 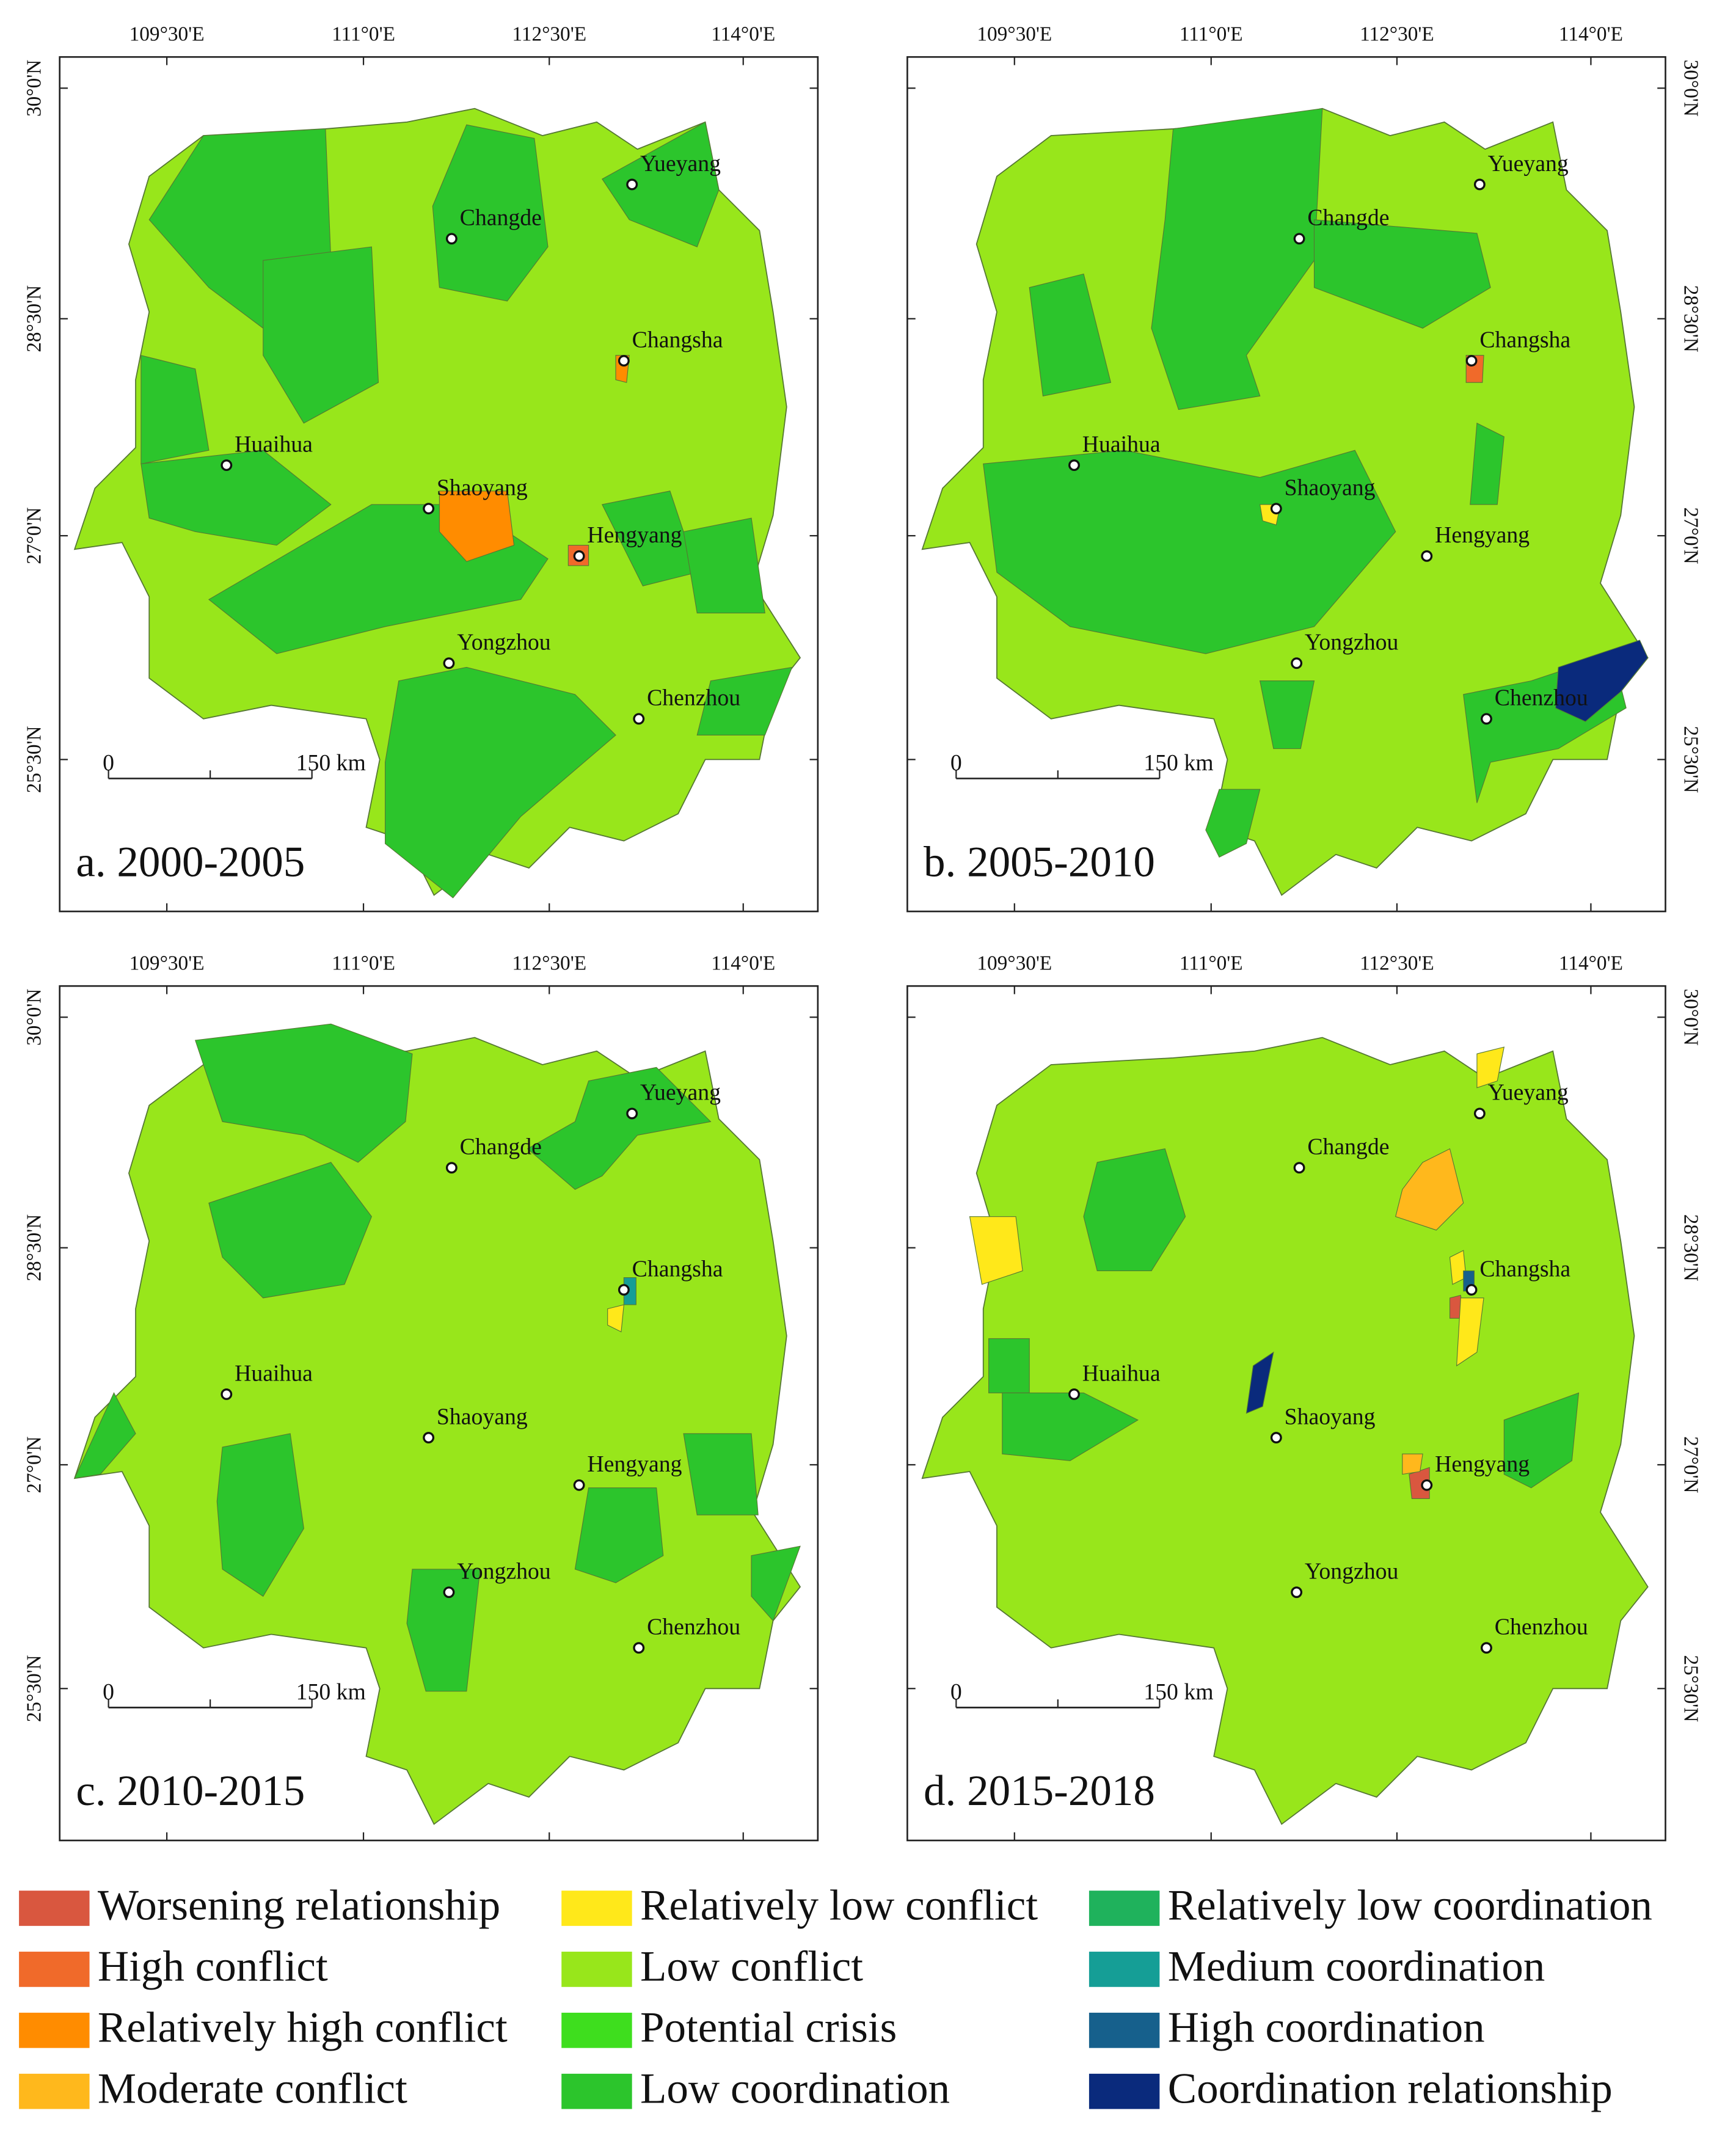 What do you see at coordinates (1410, 1906) in the screenshot?
I see `legend-label: Relatively low coordination` at bounding box center [1410, 1906].